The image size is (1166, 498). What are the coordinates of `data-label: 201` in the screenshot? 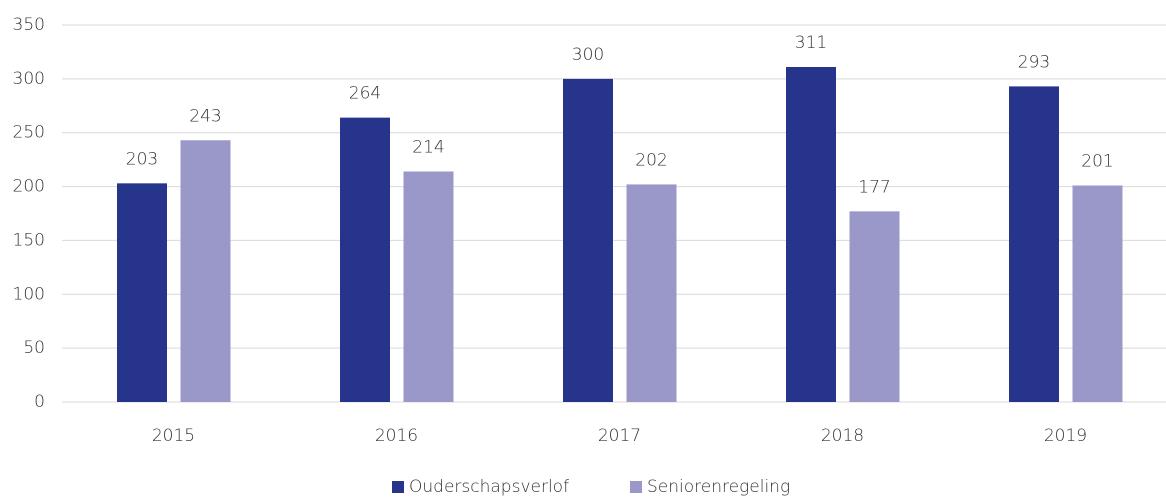 It's located at (1097, 161).